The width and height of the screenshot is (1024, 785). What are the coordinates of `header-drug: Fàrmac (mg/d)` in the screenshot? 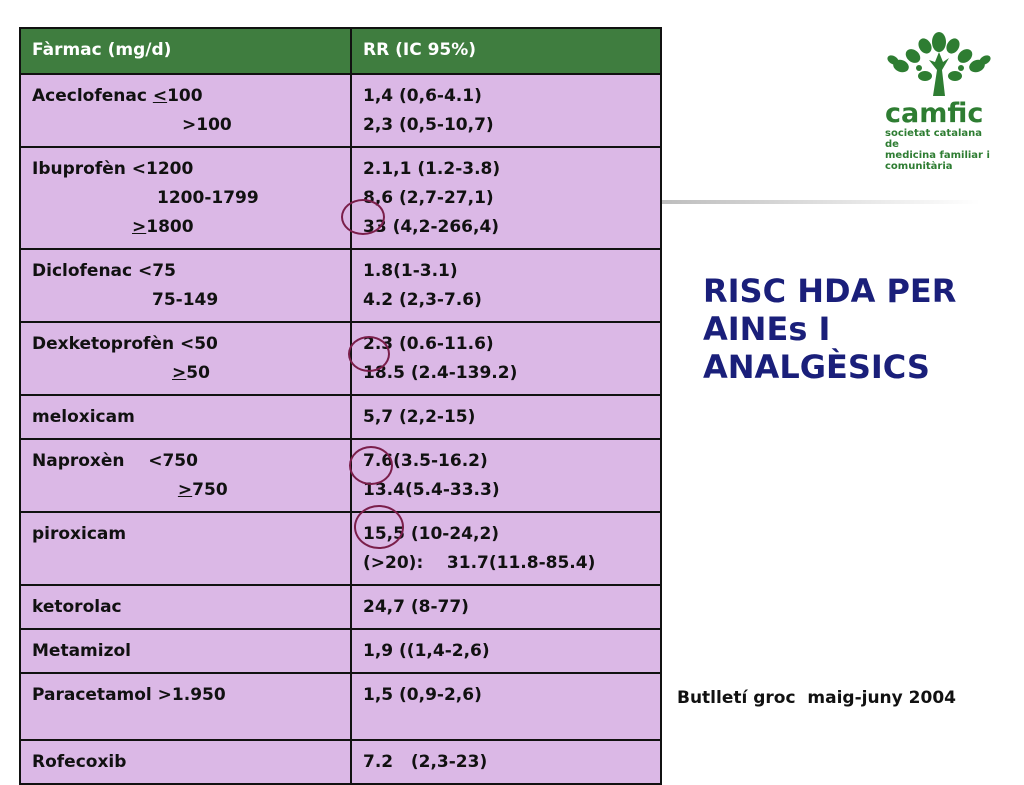 It's located at (185, 51).